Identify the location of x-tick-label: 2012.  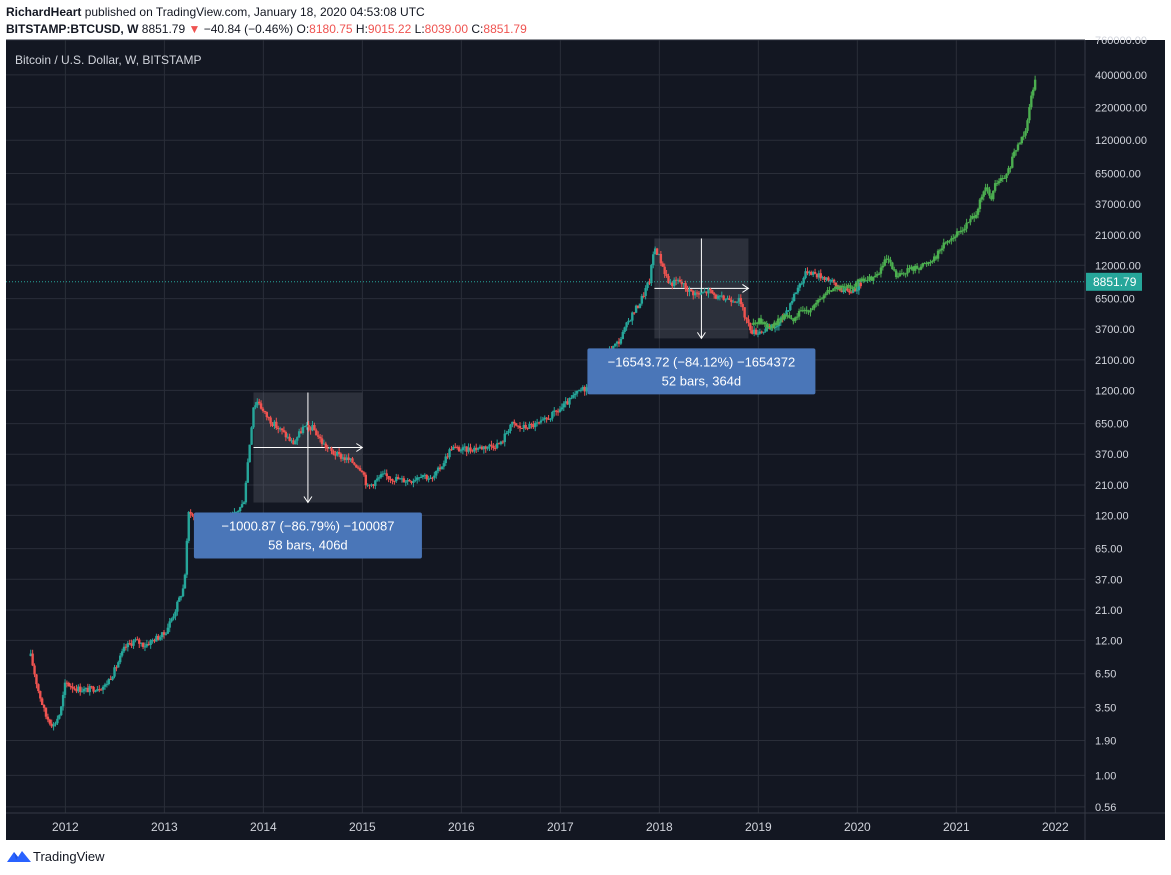
(65, 827).